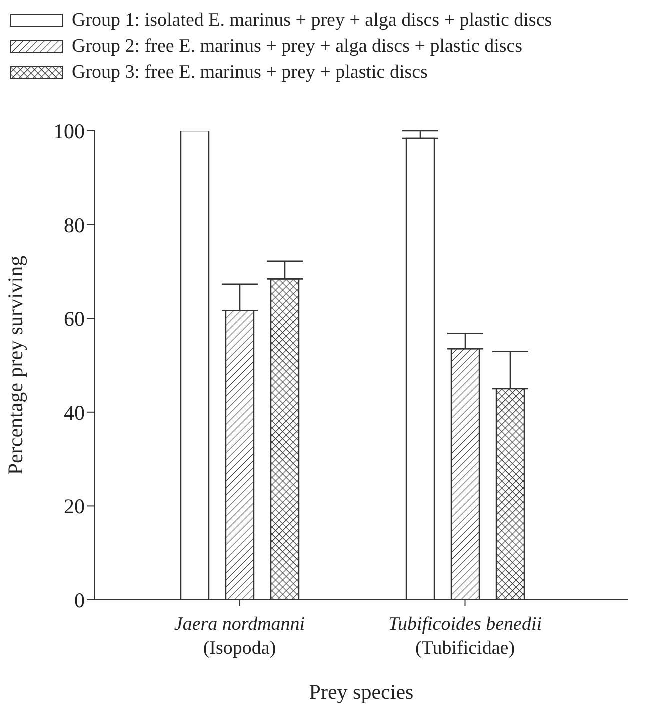 The width and height of the screenshot is (646, 709). What do you see at coordinates (297, 47) in the screenshot?
I see `legend-label: Group 2: free E. marinus + prey + alga discs + plastic discs` at bounding box center [297, 47].